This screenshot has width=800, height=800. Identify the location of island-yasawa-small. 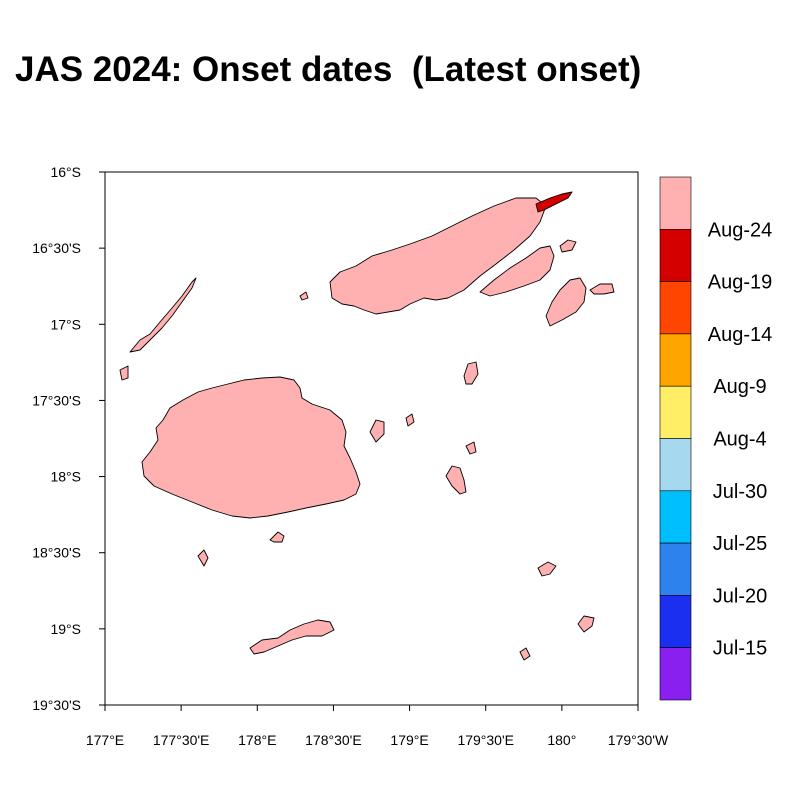
(124, 373).